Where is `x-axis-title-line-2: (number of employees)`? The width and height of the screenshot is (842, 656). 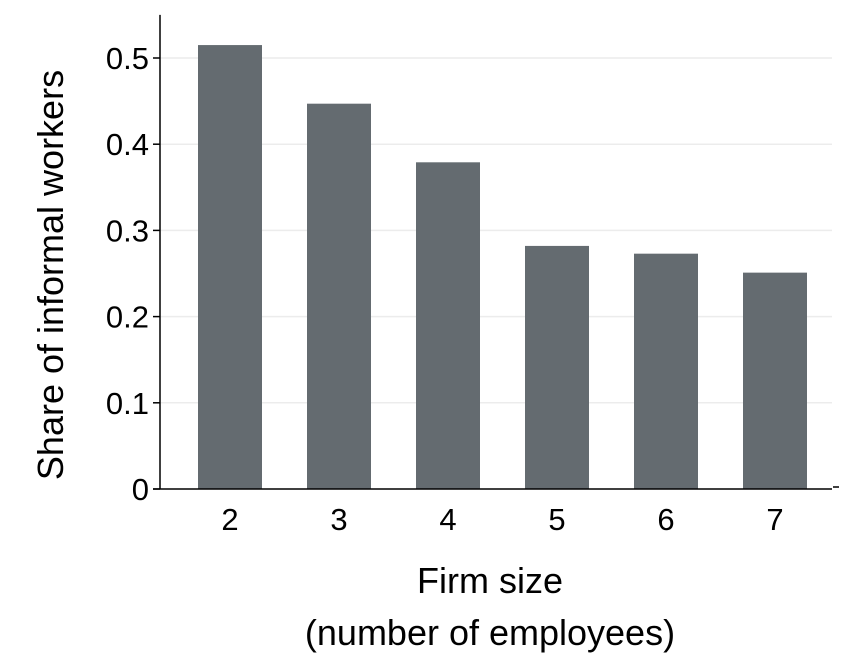
x-axis-title-line-2: (number of employees) is located at coordinates (490, 632).